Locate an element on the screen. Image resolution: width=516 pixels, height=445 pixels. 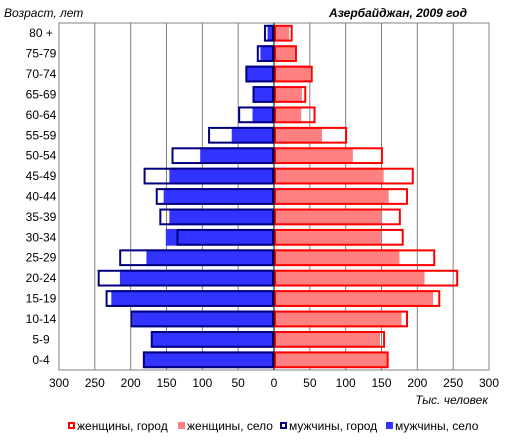
age-label: 60-64 is located at coordinates (41, 115).